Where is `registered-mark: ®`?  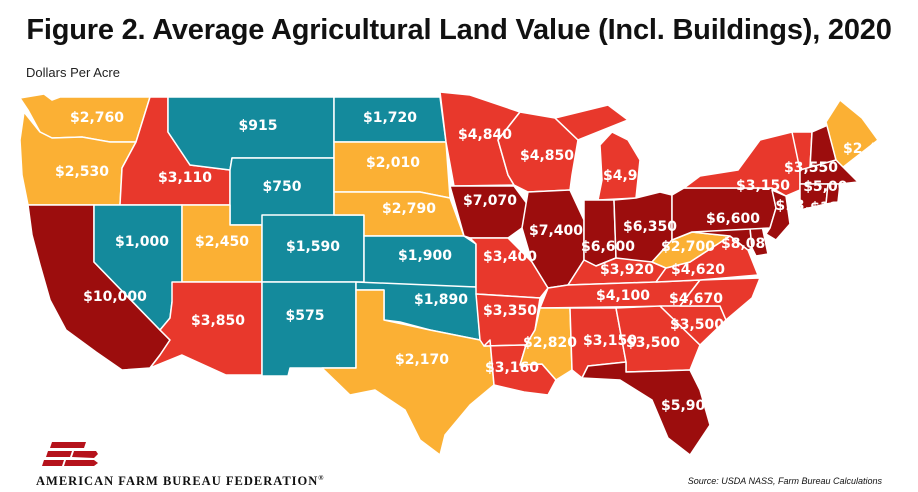 registered-mark: ® is located at coordinates (321, 478).